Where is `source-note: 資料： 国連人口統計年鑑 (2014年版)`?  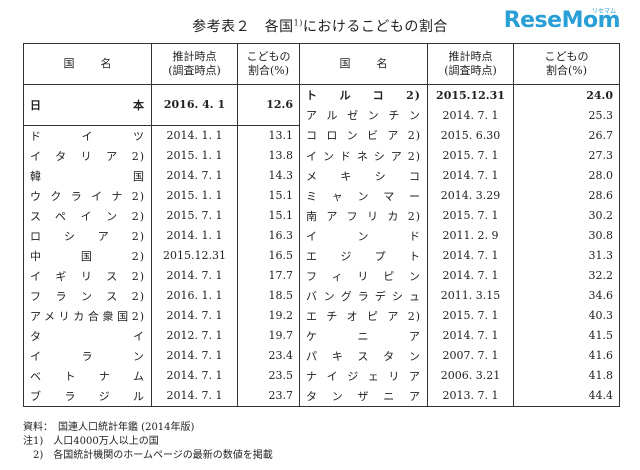 source-note: 資料： 国連人口統計年鑑 (2014年版) is located at coordinates (109, 427).